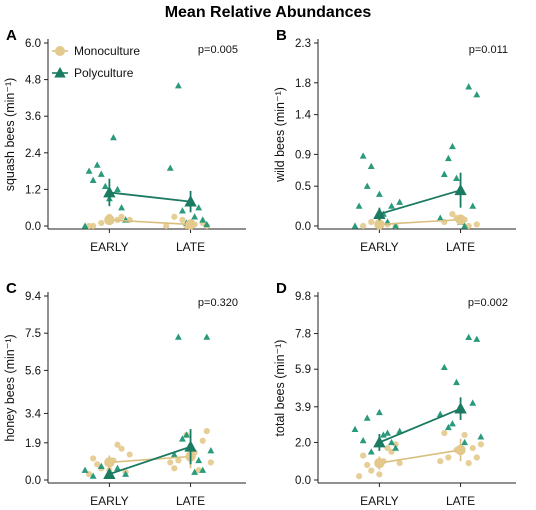 This screenshot has height=510, width=536. I want to click on legend: Monoculture Polyculture, so click(96, 62).